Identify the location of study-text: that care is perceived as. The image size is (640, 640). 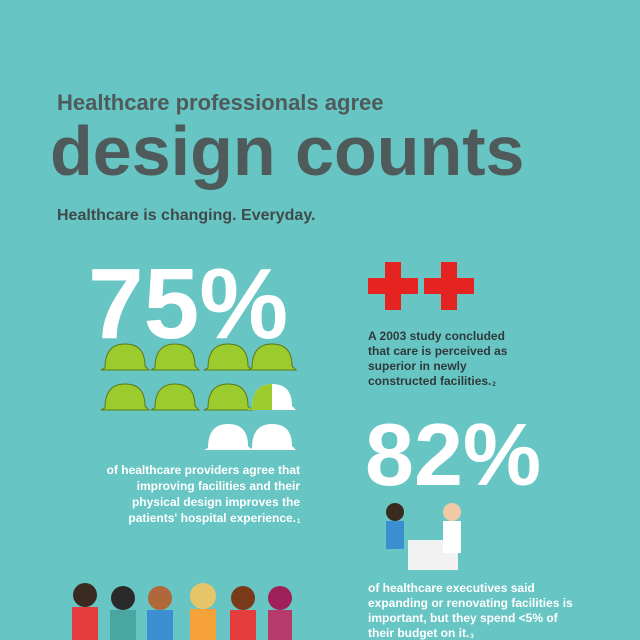
(438, 351).